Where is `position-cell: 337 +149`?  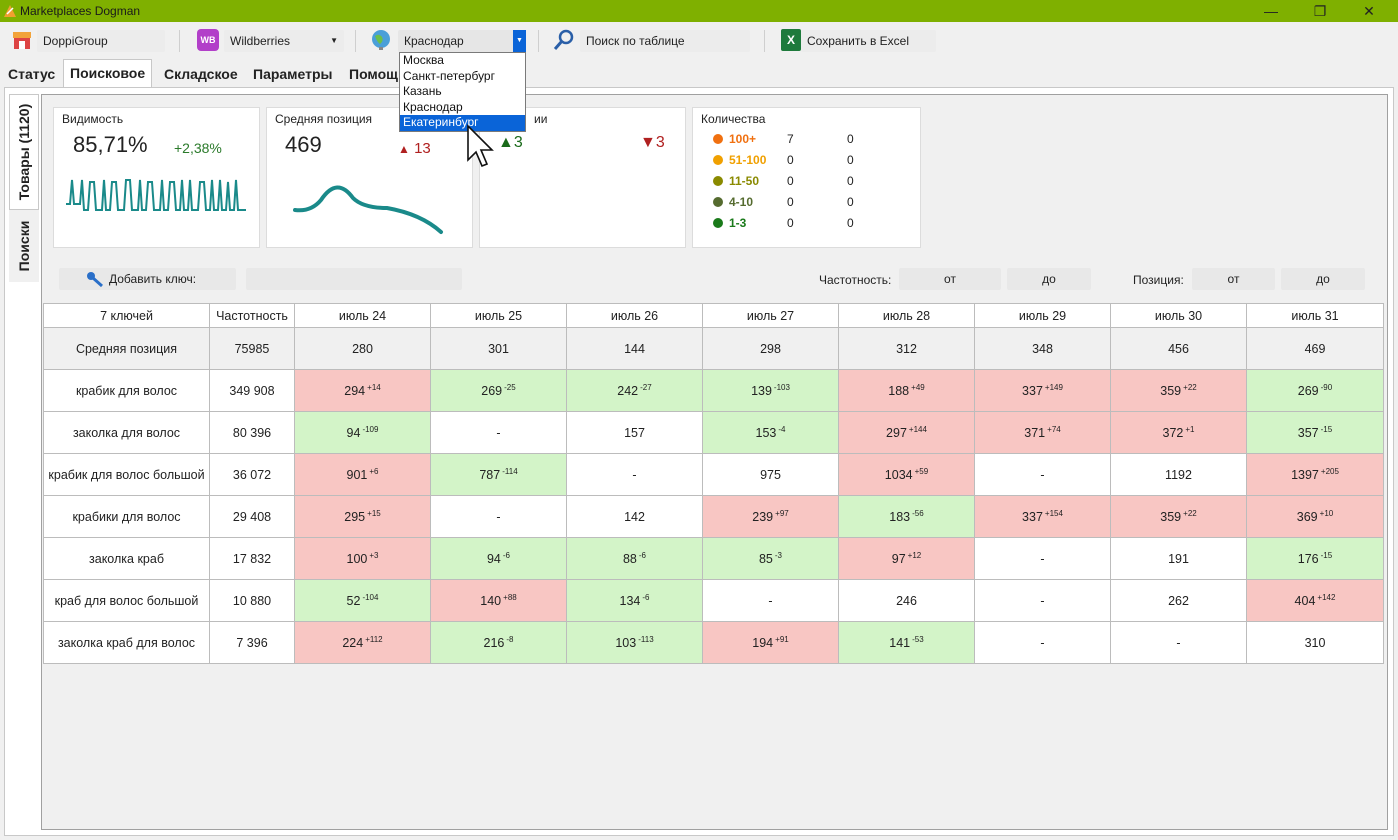
position-cell: 337 +149 is located at coordinates (1042, 390).